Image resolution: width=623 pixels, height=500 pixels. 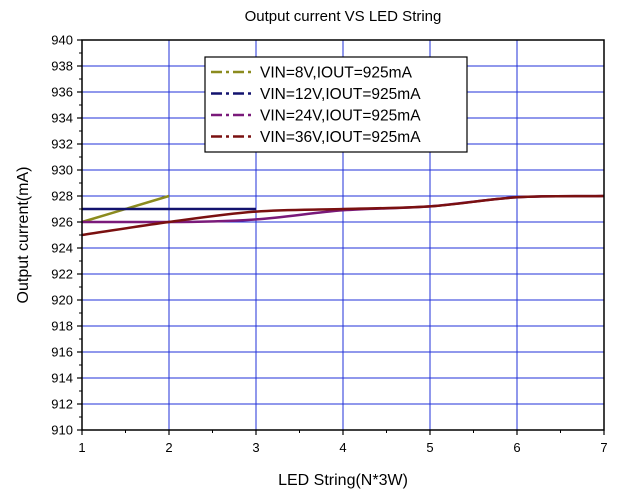 I want to click on x-tick-label: 2, so click(x=168, y=447).